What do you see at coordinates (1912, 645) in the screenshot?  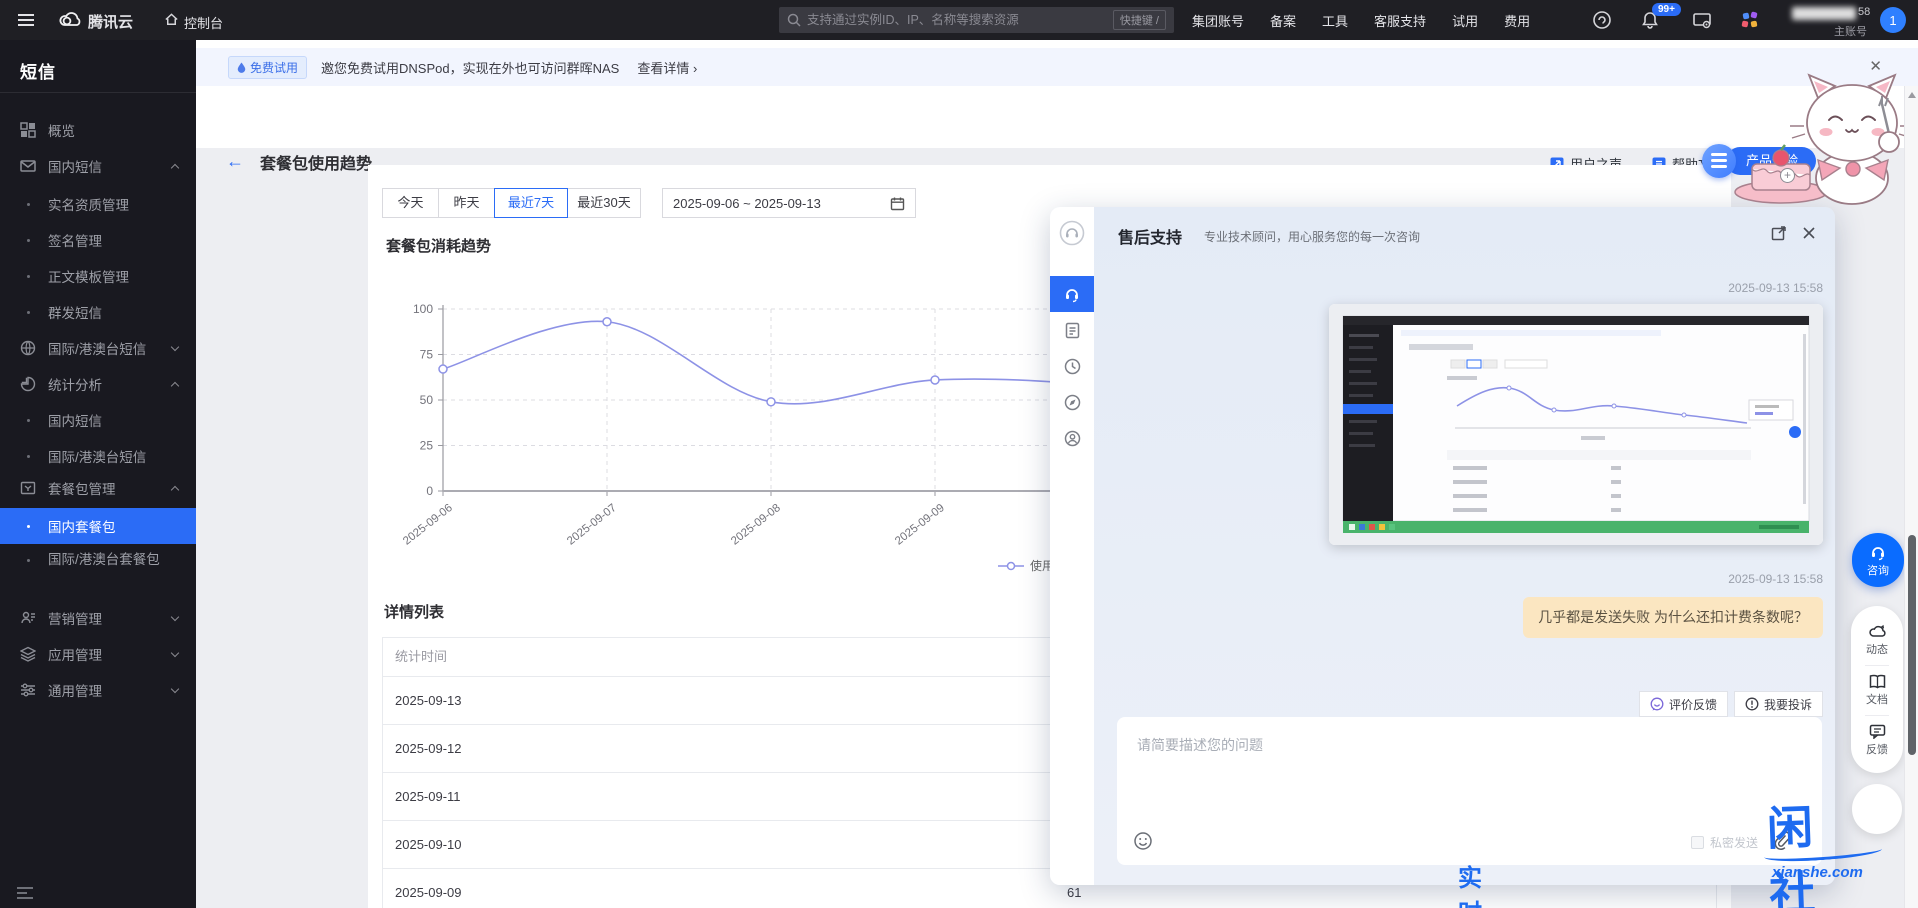 I see `scrollbar-thumb` at bounding box center [1912, 645].